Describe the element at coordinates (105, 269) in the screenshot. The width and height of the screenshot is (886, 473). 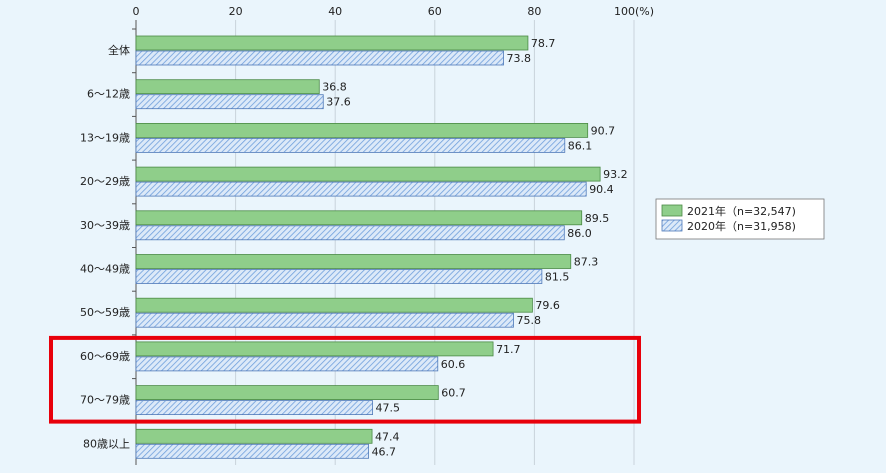
I see `category-label: 40～49歳` at that location.